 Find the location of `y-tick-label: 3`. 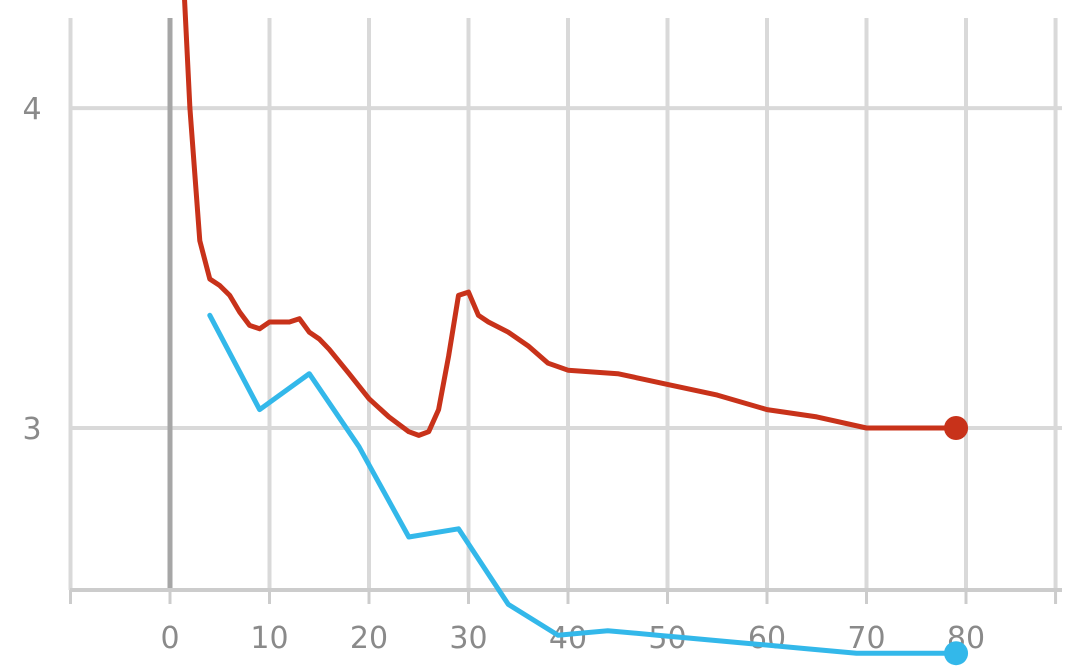

y-tick-label: 3 is located at coordinates (31, 429).